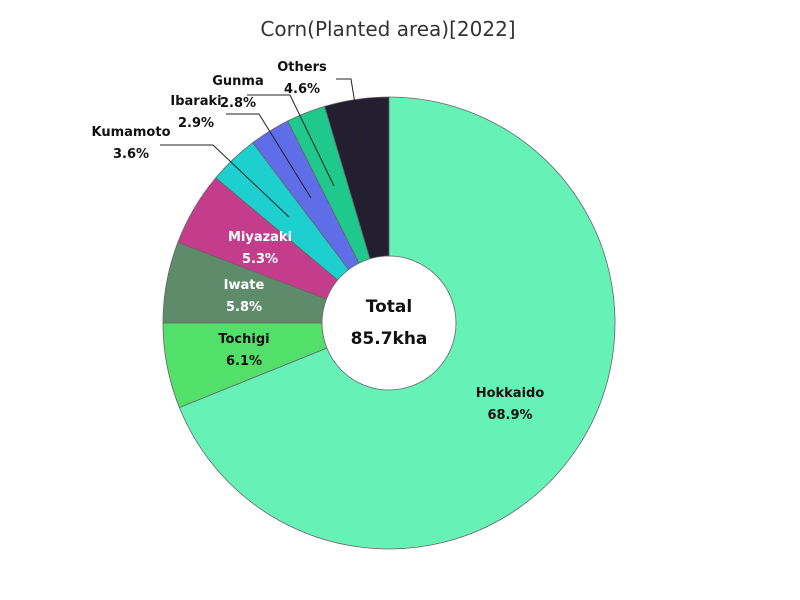  Describe the element at coordinates (387, 29) in the screenshot. I see `chart-title: Corn(Planted area)[2022]` at that location.